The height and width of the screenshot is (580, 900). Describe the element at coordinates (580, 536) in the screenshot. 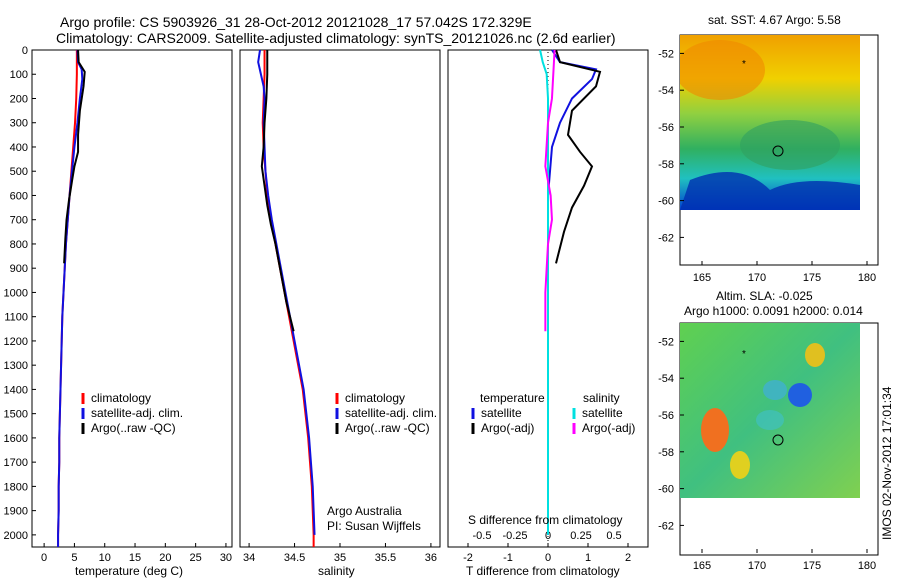

I see `s-tick-label: 0.25` at that location.